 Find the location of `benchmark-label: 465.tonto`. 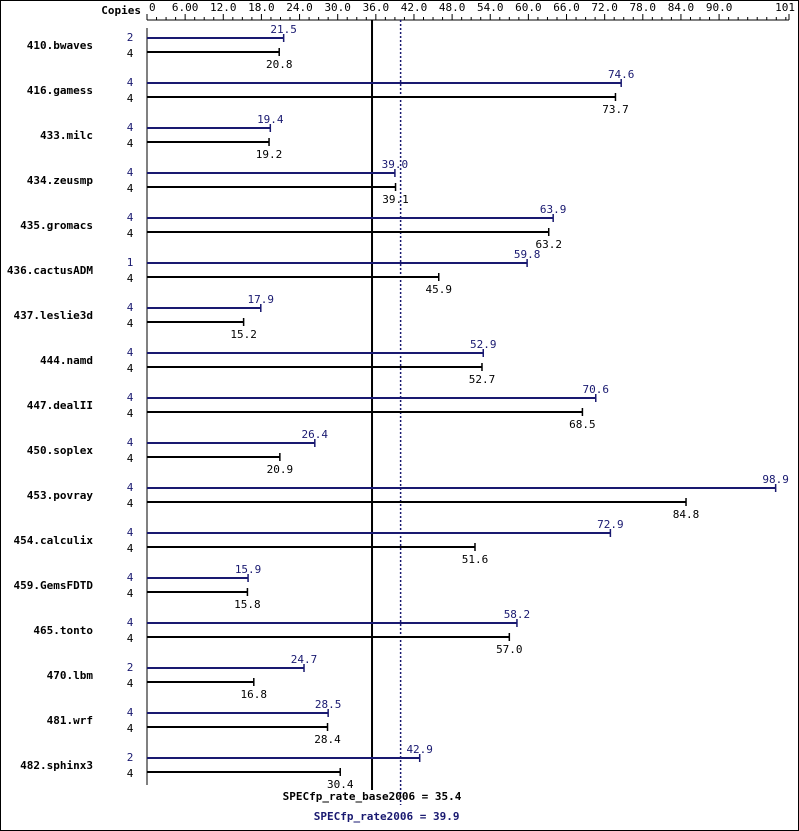

benchmark-label: 465.tonto is located at coordinates (63, 630).